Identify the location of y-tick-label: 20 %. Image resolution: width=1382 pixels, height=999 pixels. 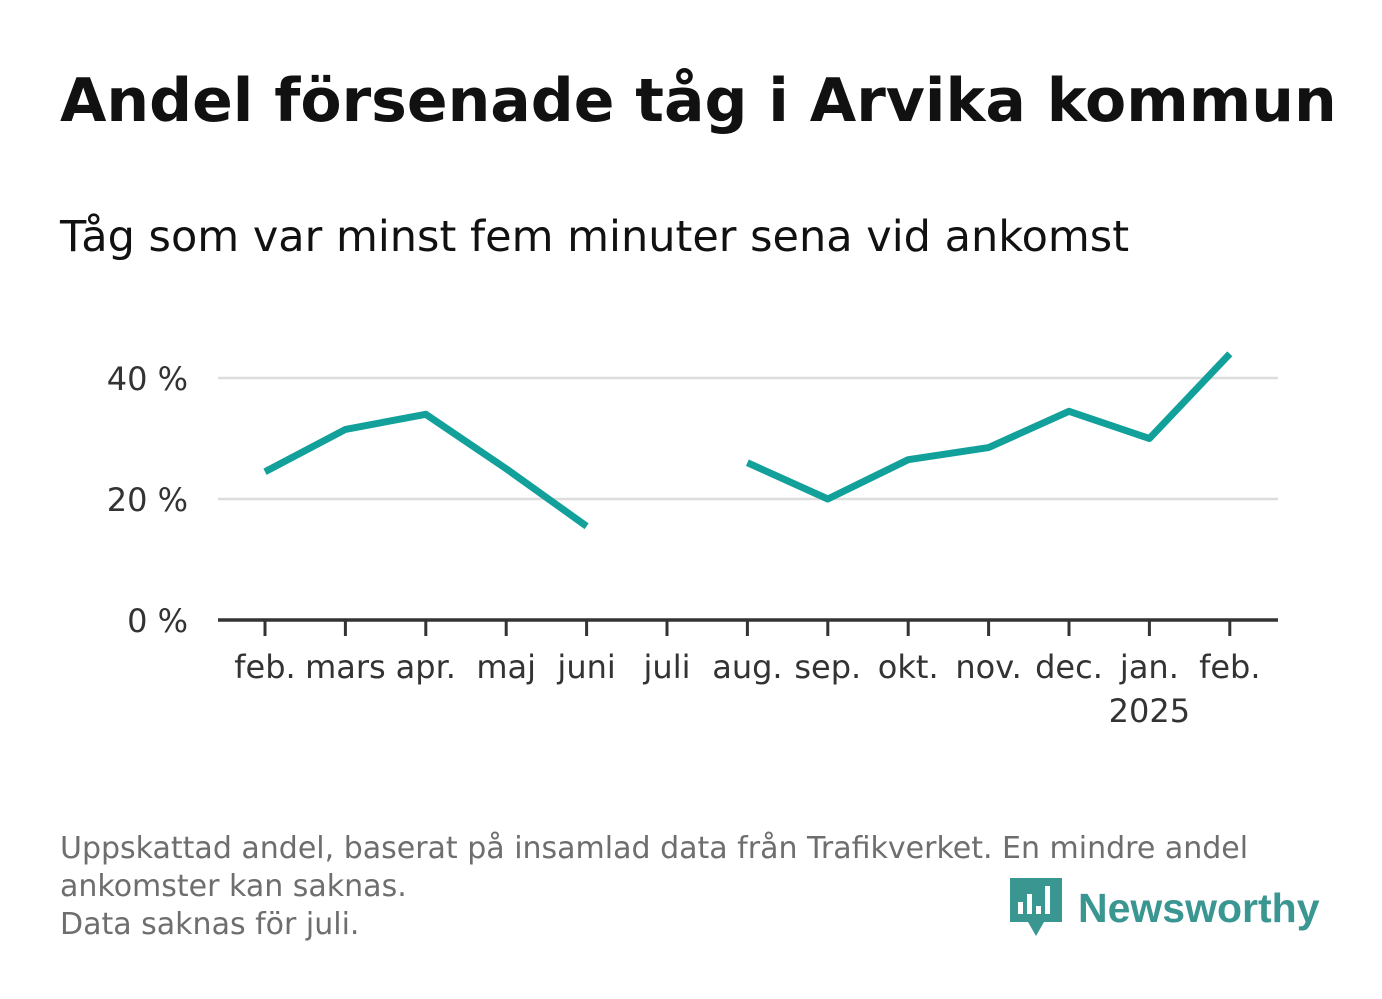
(147, 500).